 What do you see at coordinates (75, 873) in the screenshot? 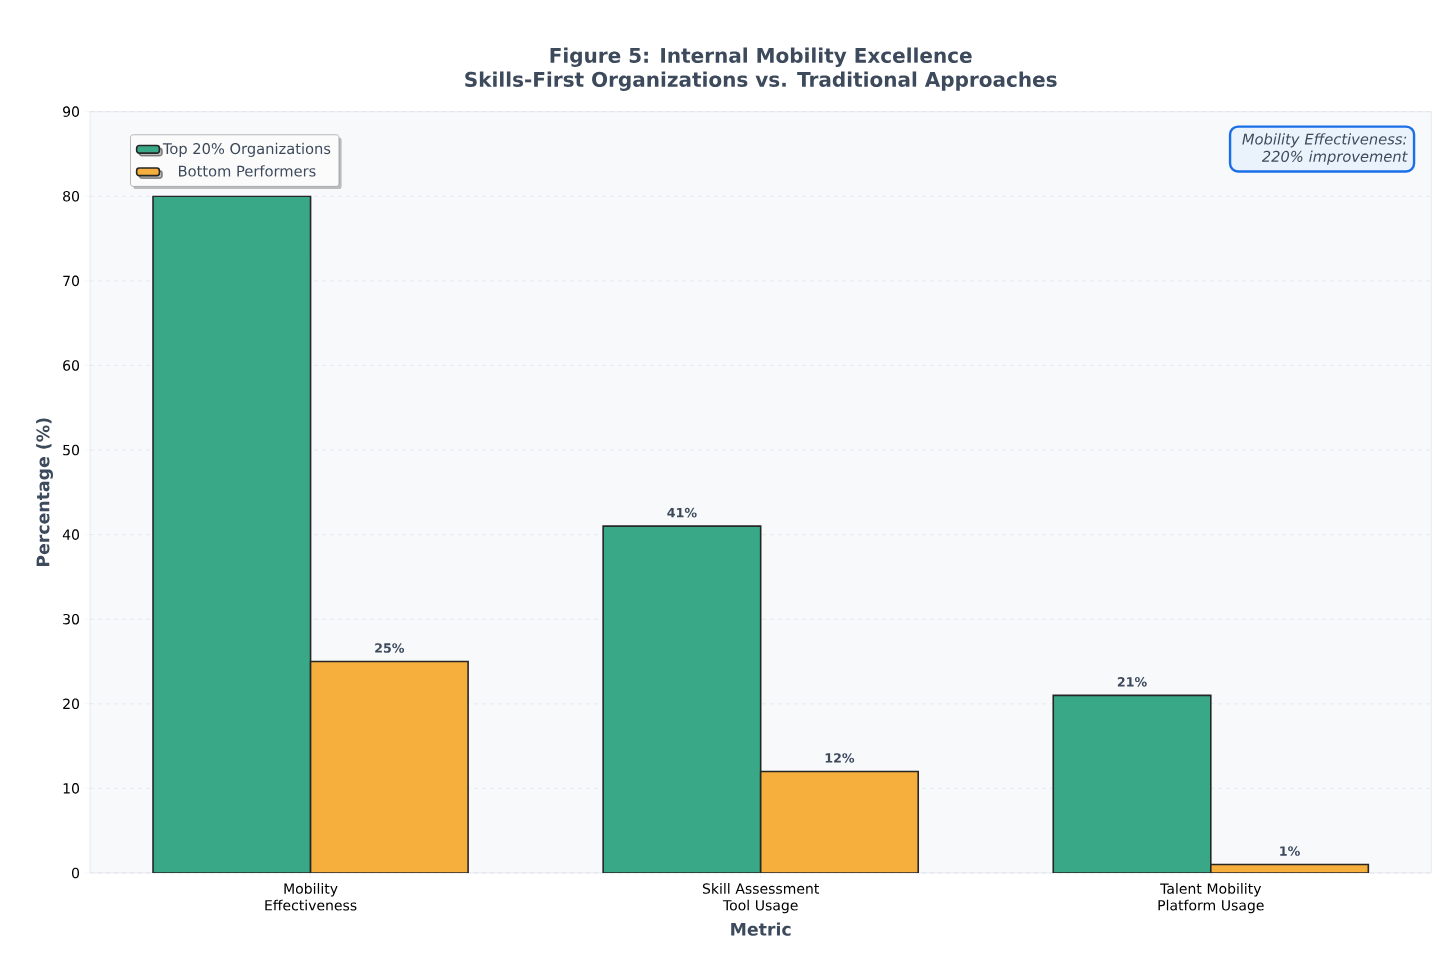
I see `y-tick-label: 0` at bounding box center [75, 873].